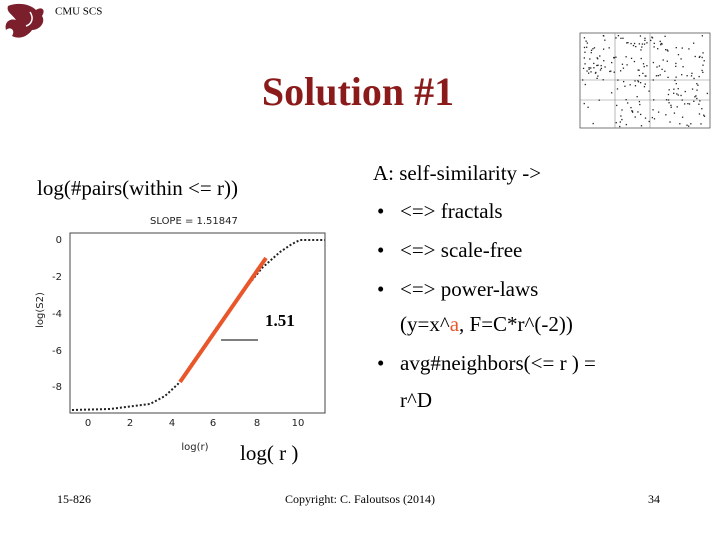 Image resolution: width=720 pixels, height=540 pixels. I want to click on outer-x-label: log( r ), so click(269, 453).